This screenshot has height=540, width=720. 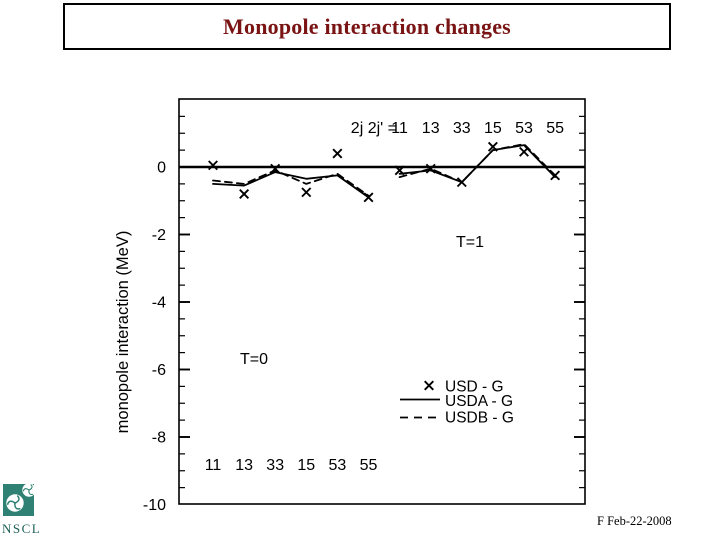 I want to click on top-axis-label: 15, so click(x=493, y=128).